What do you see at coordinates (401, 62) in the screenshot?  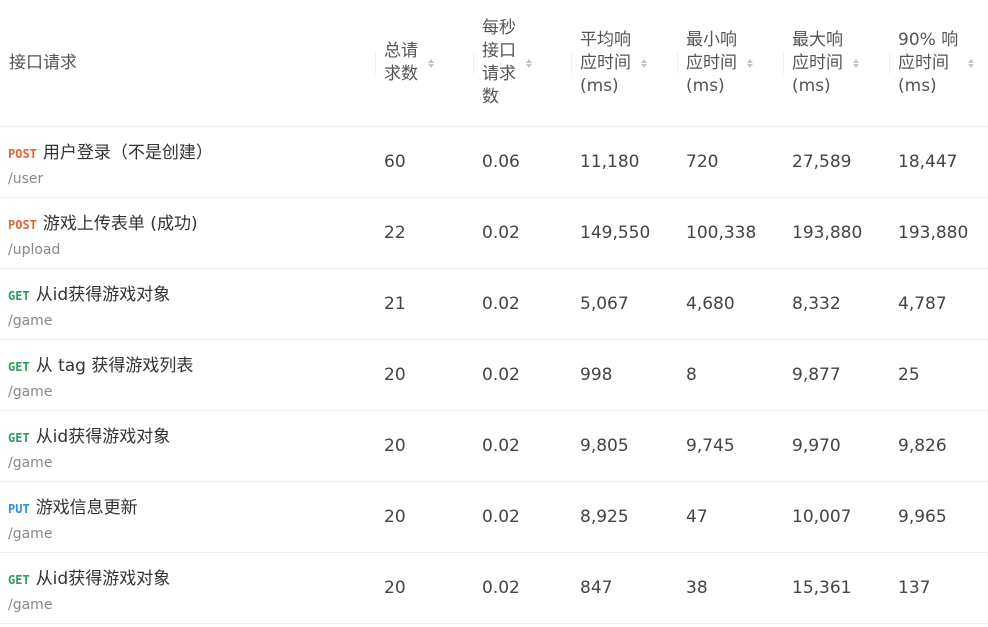 I see `column-header-label: 总请 求数` at bounding box center [401, 62].